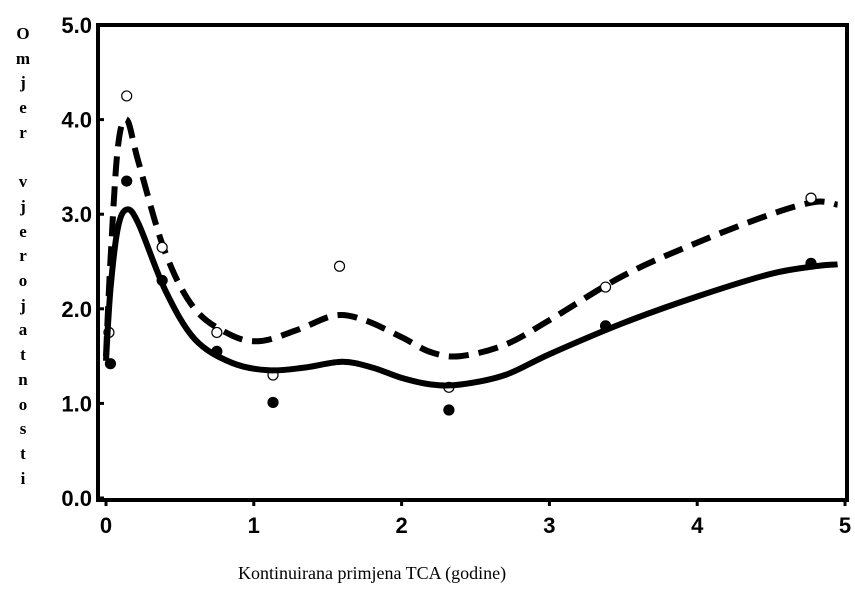 This screenshot has width=855, height=591. I want to click on x-tick-label: 0, so click(106, 525).